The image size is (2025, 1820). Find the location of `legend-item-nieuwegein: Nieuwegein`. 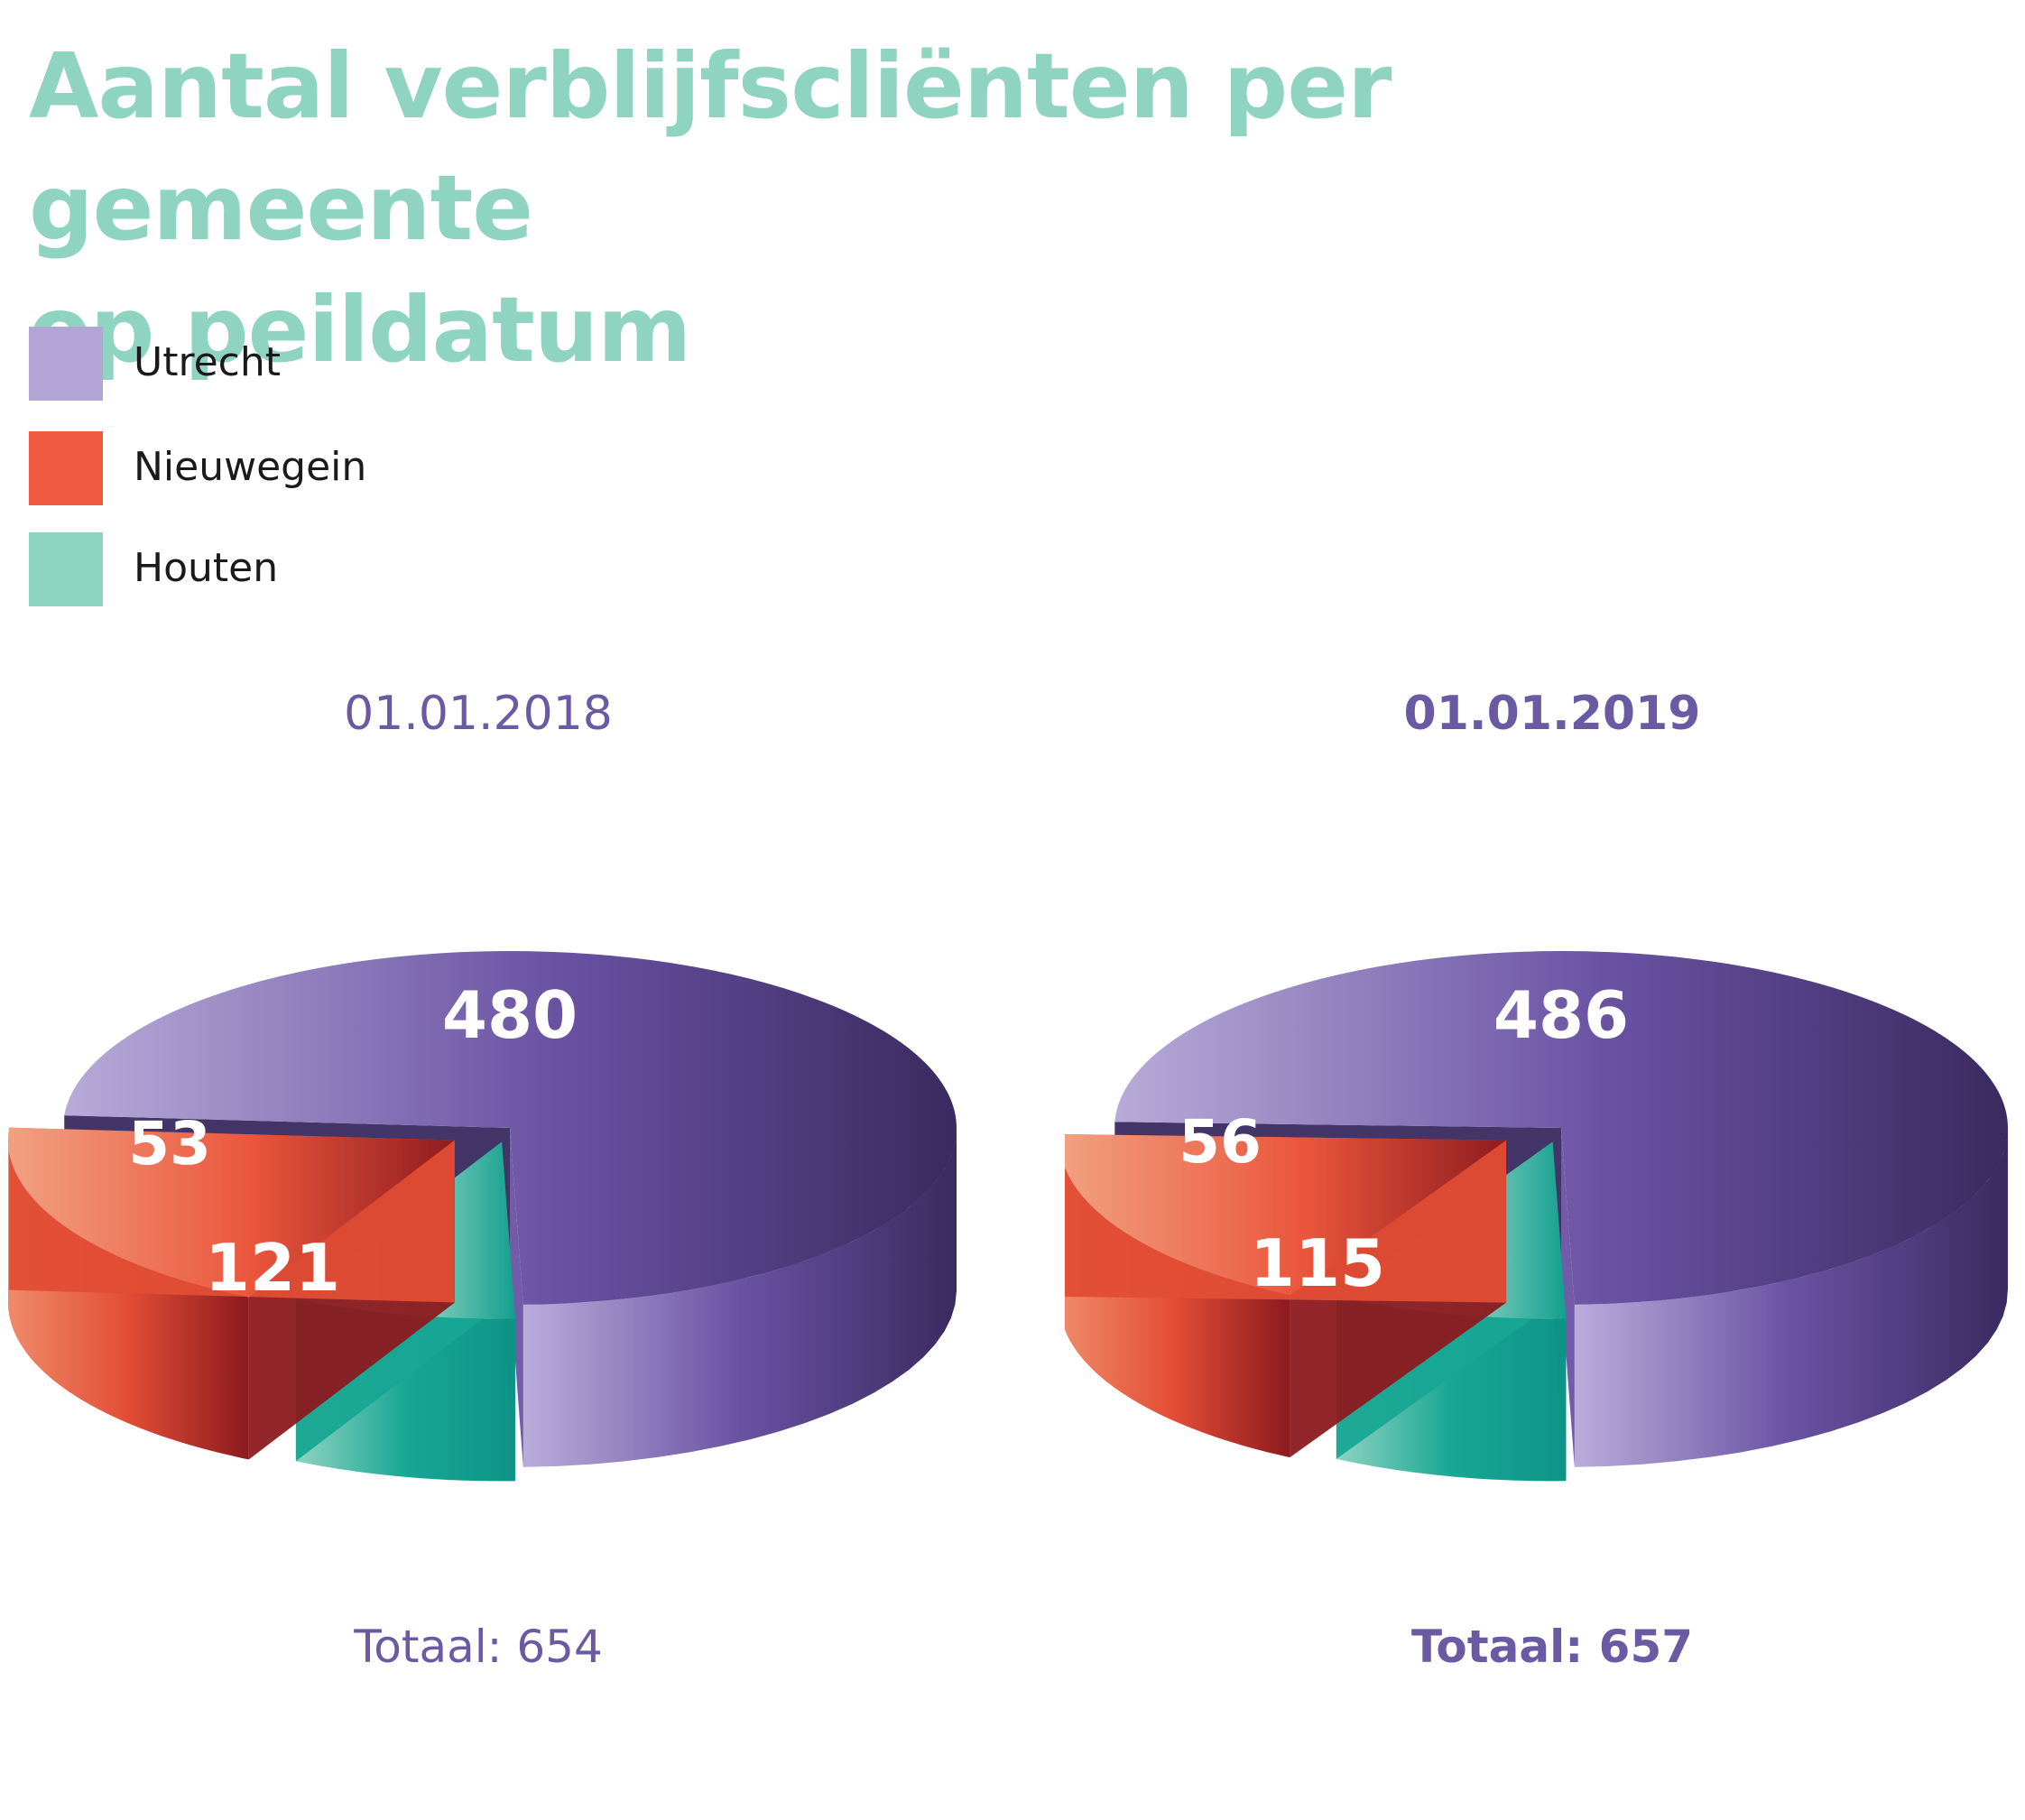

legend-item-nieuwegein: Nieuwegein is located at coordinates (345, 469).